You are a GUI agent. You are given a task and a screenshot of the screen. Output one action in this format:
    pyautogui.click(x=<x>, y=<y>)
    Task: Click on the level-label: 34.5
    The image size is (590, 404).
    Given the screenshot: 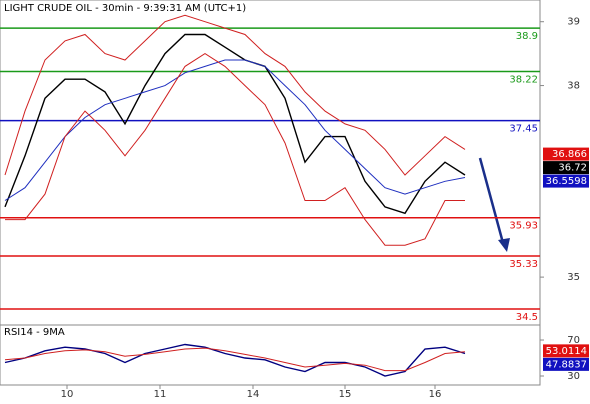 What is the action you would take?
    pyautogui.click(x=527, y=317)
    